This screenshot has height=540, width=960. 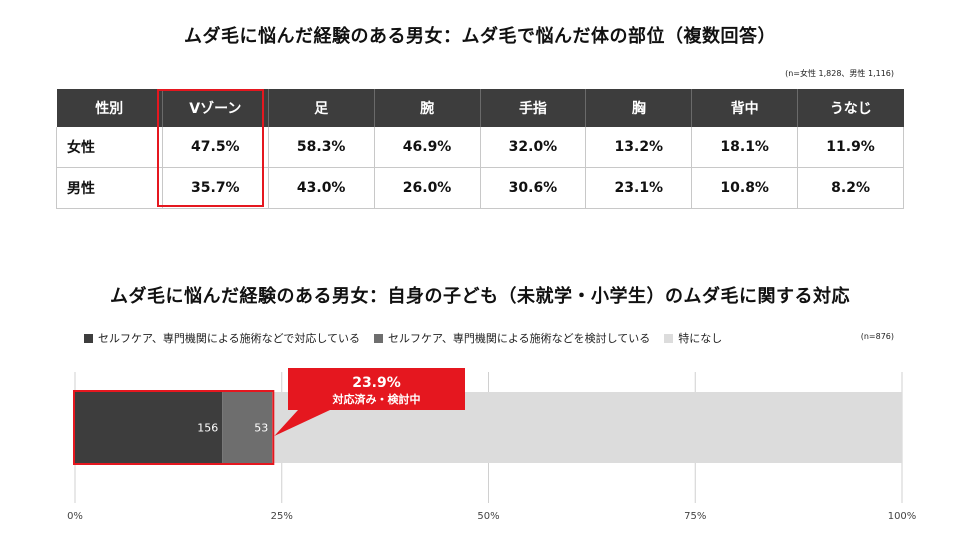 I want to click on legend-label: セルフケア、専門機関による施術などで対応している, so click(x=229, y=338).